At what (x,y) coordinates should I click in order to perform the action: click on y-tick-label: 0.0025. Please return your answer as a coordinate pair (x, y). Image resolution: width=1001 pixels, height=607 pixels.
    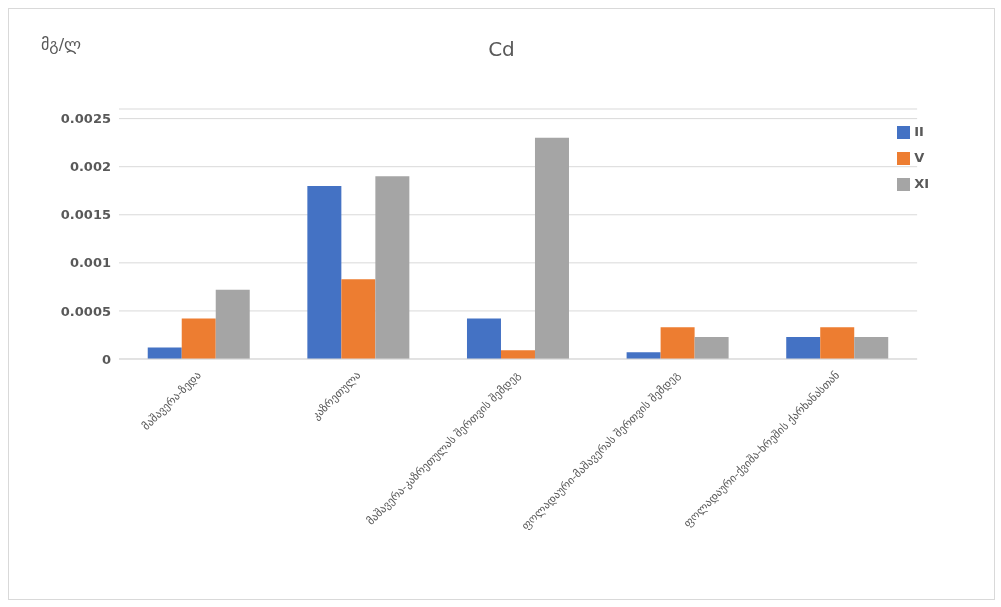
    Looking at the image, I should click on (85, 119).